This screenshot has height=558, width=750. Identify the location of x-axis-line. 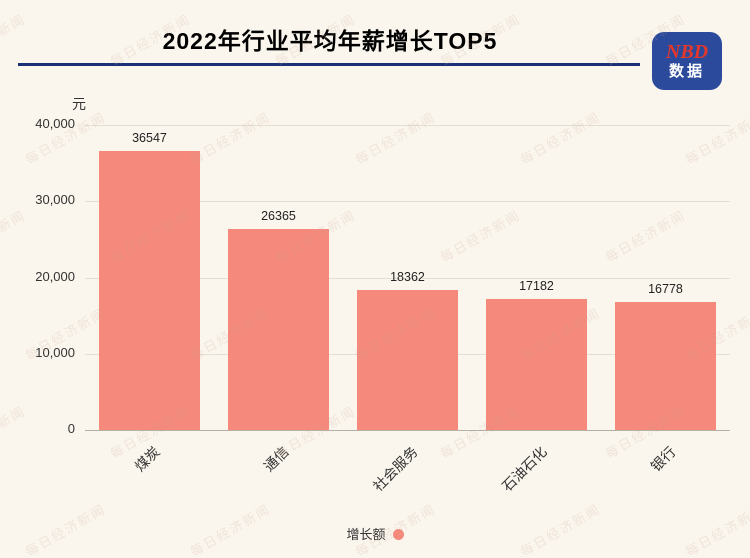
(407, 430).